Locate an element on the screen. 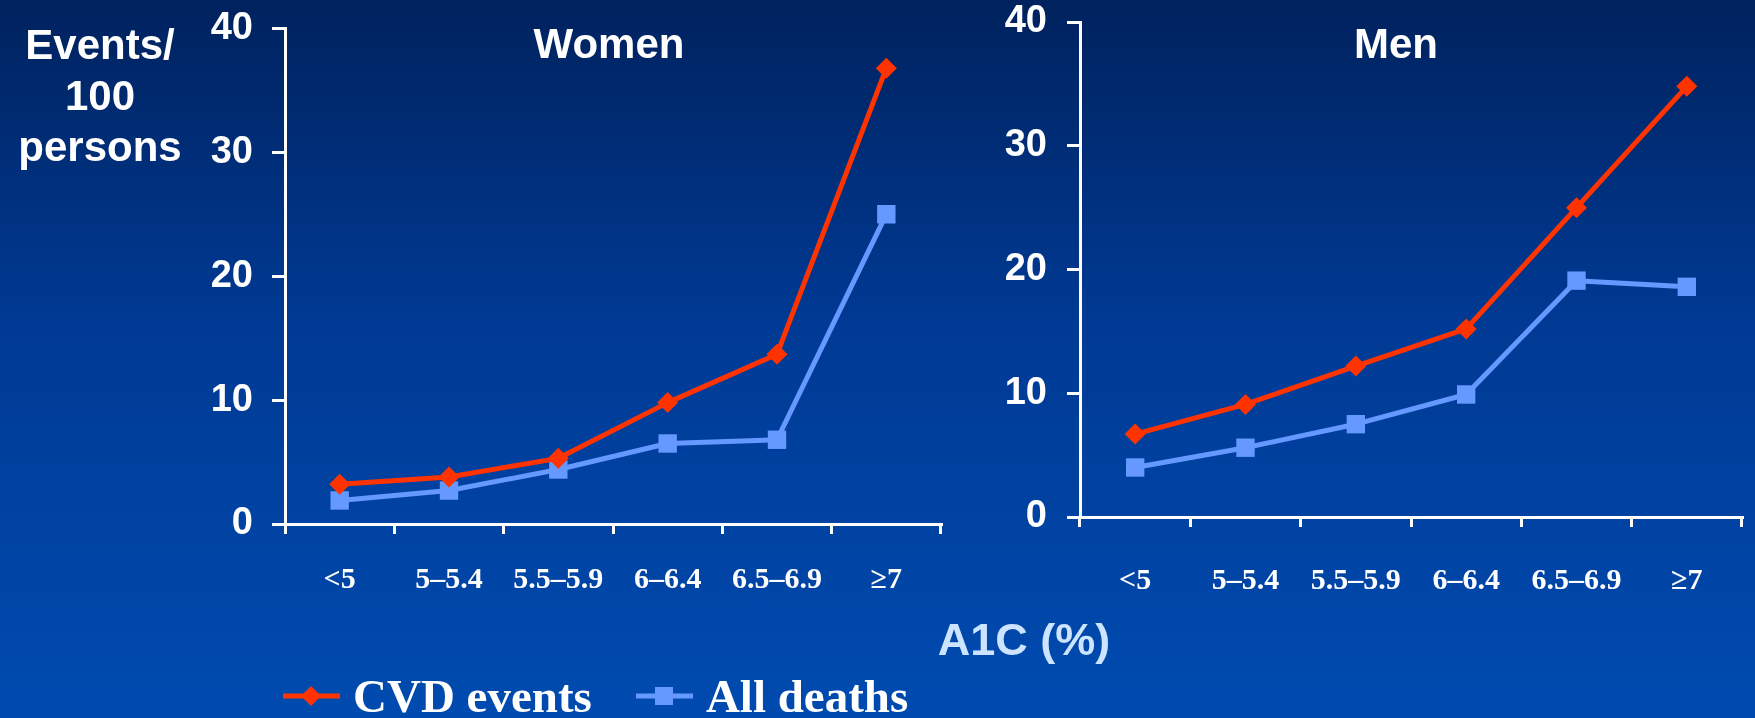  chart-title: Women is located at coordinates (609, 44).